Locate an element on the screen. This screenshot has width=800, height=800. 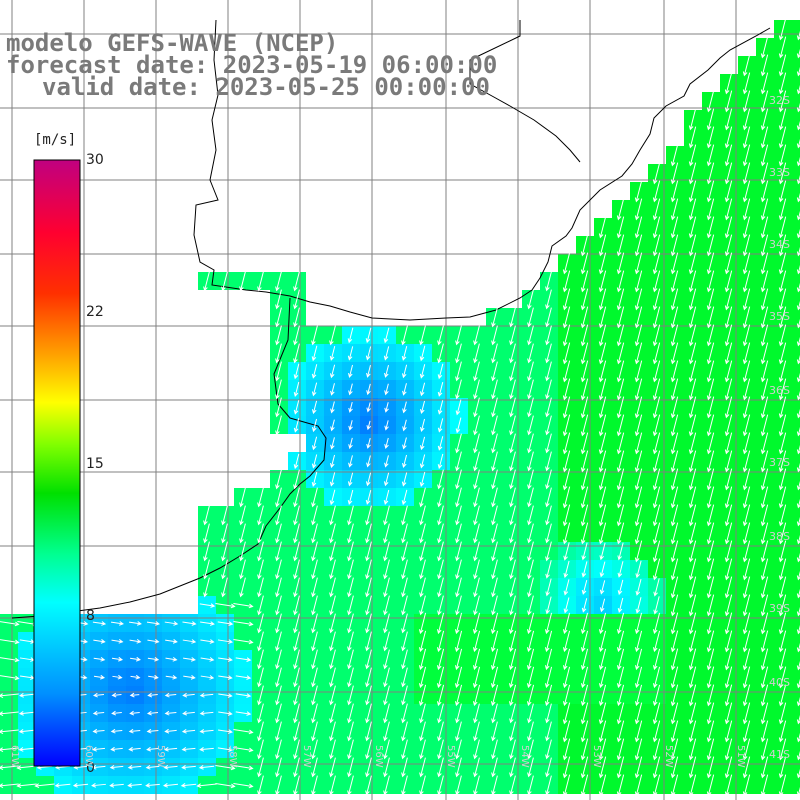
model-title: modelo GEFS-WAVE (NCEP) is located at coordinates (172, 43).